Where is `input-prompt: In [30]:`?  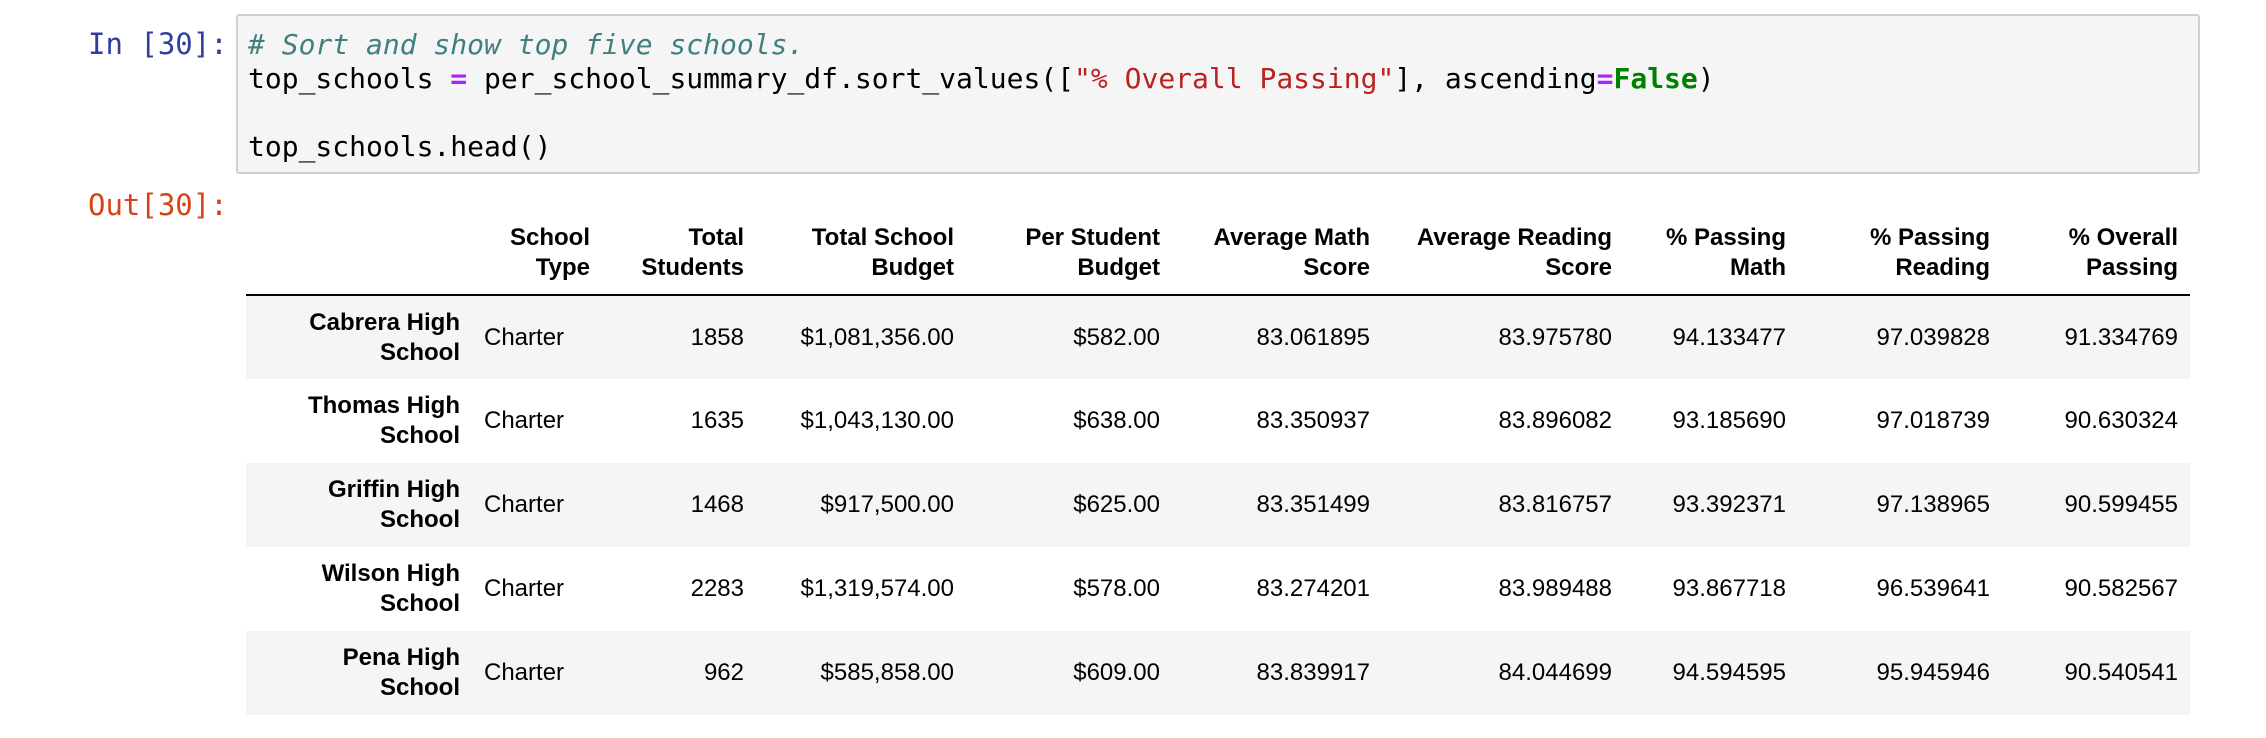
input-prompt: In [30]: is located at coordinates (158, 44).